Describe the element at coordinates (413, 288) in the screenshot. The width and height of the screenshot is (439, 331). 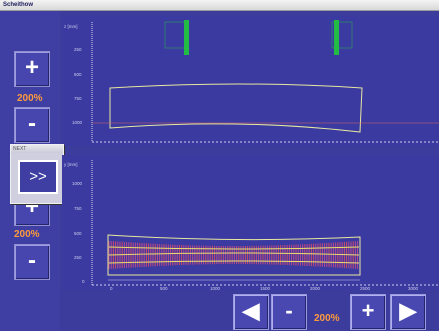
I see `side-x-tick: 3000` at that location.